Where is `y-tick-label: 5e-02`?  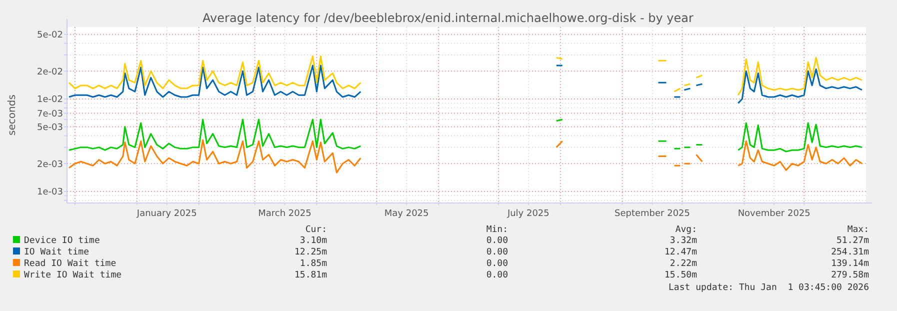 y-tick-label: 5e-02 is located at coordinates (50, 35).